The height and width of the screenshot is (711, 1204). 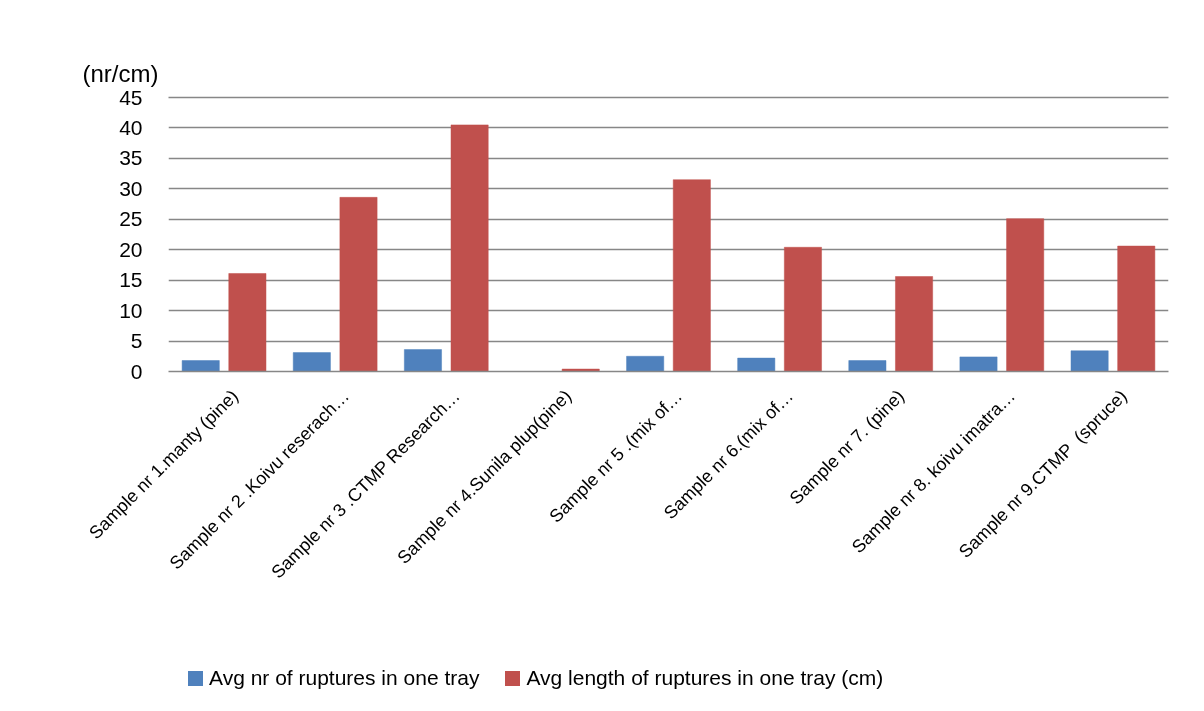 I want to click on y-tick-label: 20, so click(x=131, y=249).